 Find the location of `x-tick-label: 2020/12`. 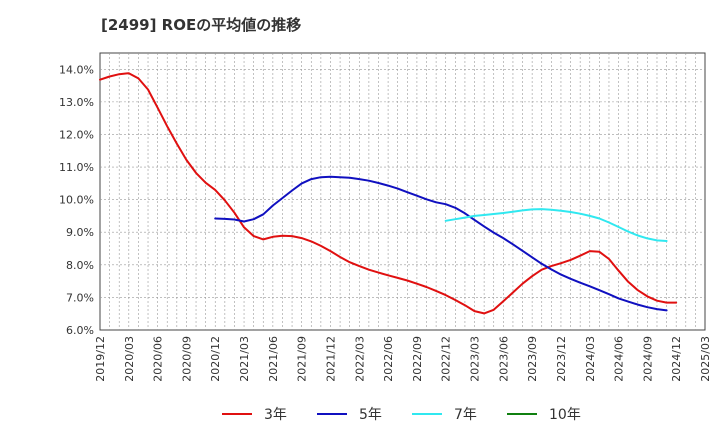

x-tick-label: 2020/12 is located at coordinates (215, 359).